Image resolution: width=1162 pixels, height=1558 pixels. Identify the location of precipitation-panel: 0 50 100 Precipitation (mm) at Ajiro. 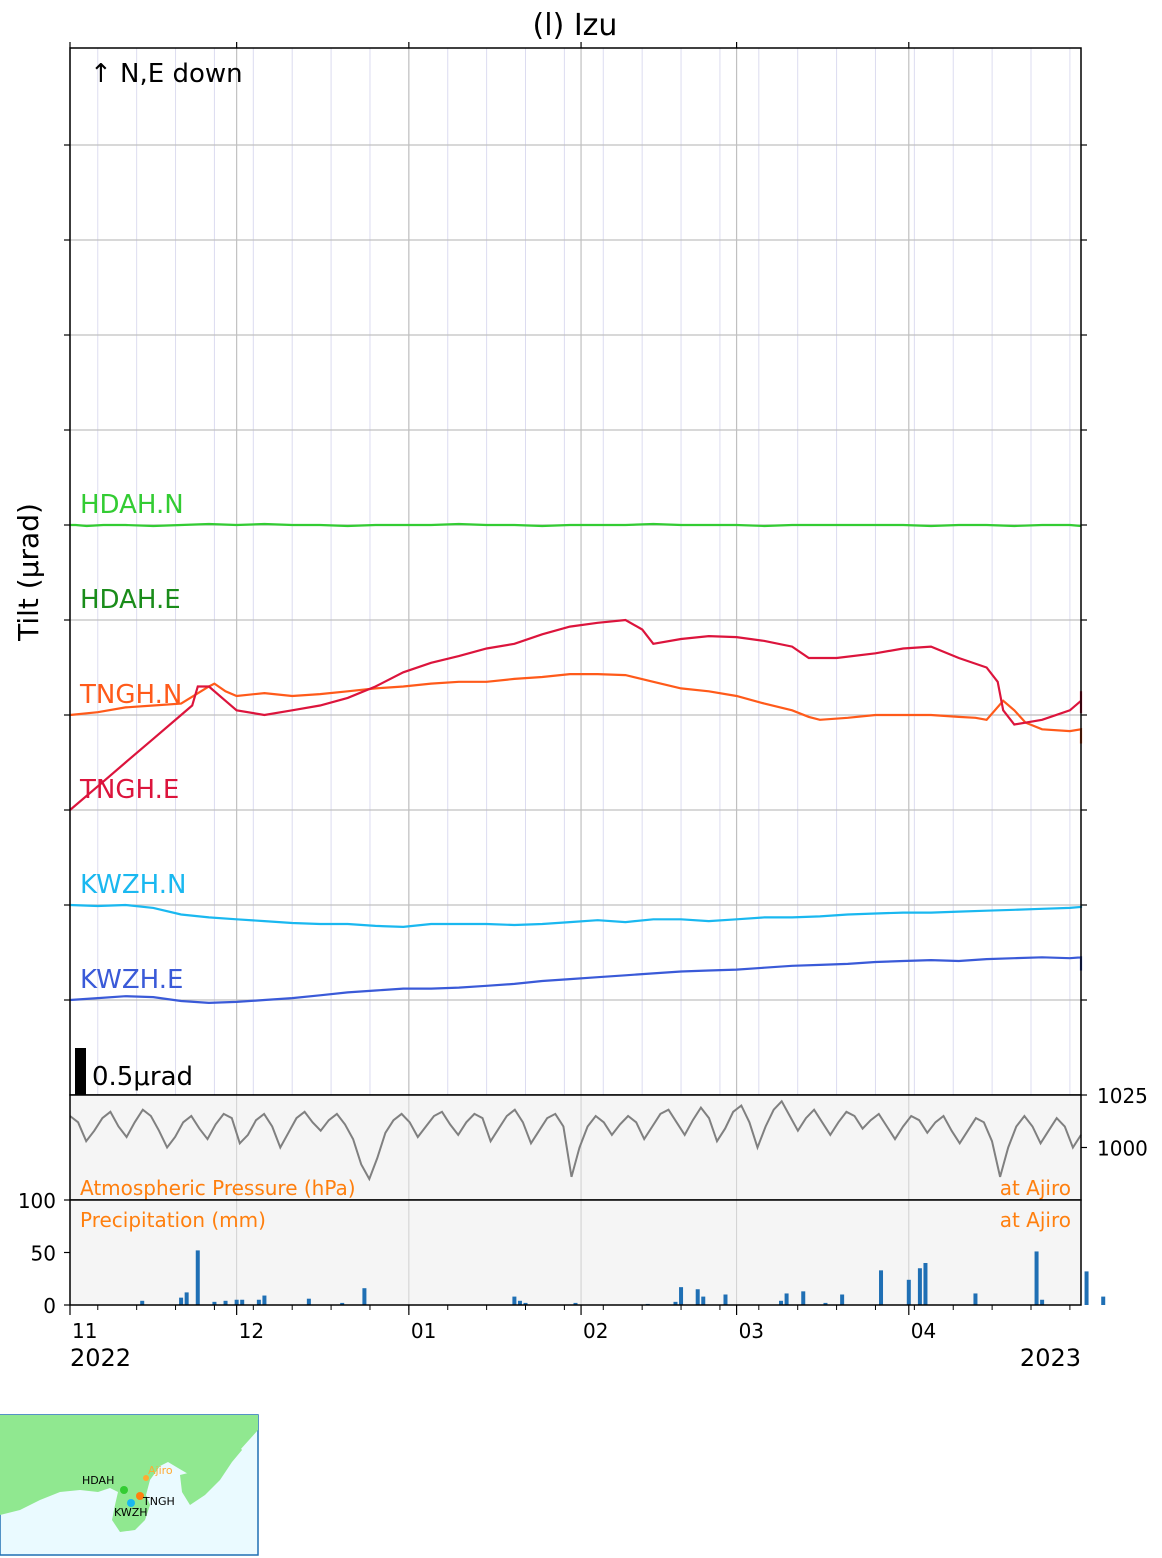
(562, 1253).